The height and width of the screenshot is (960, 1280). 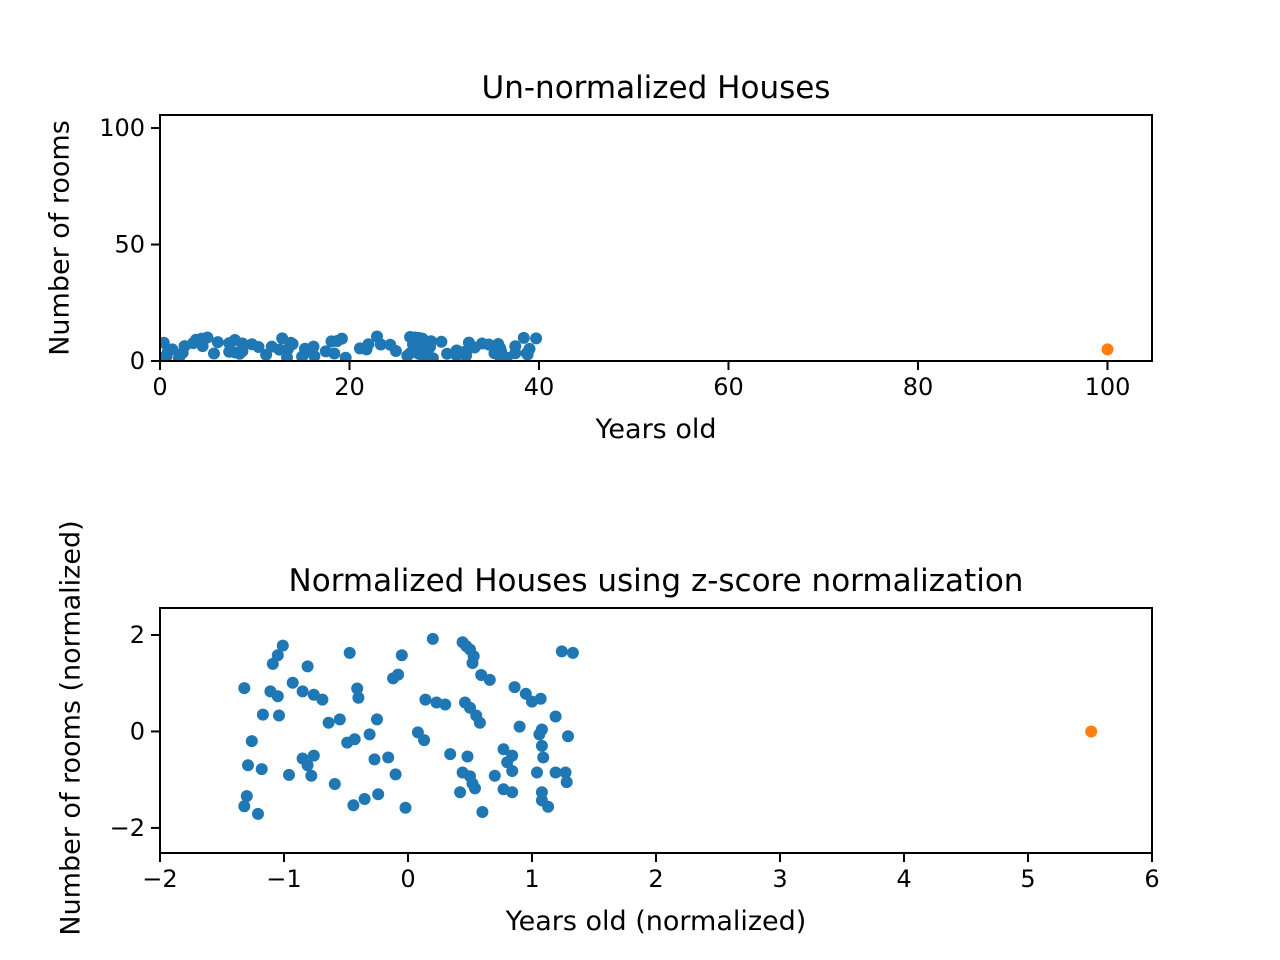 What do you see at coordinates (408, 726) in the screenshot?
I see `scatter-series-houses-normalized` at bounding box center [408, 726].